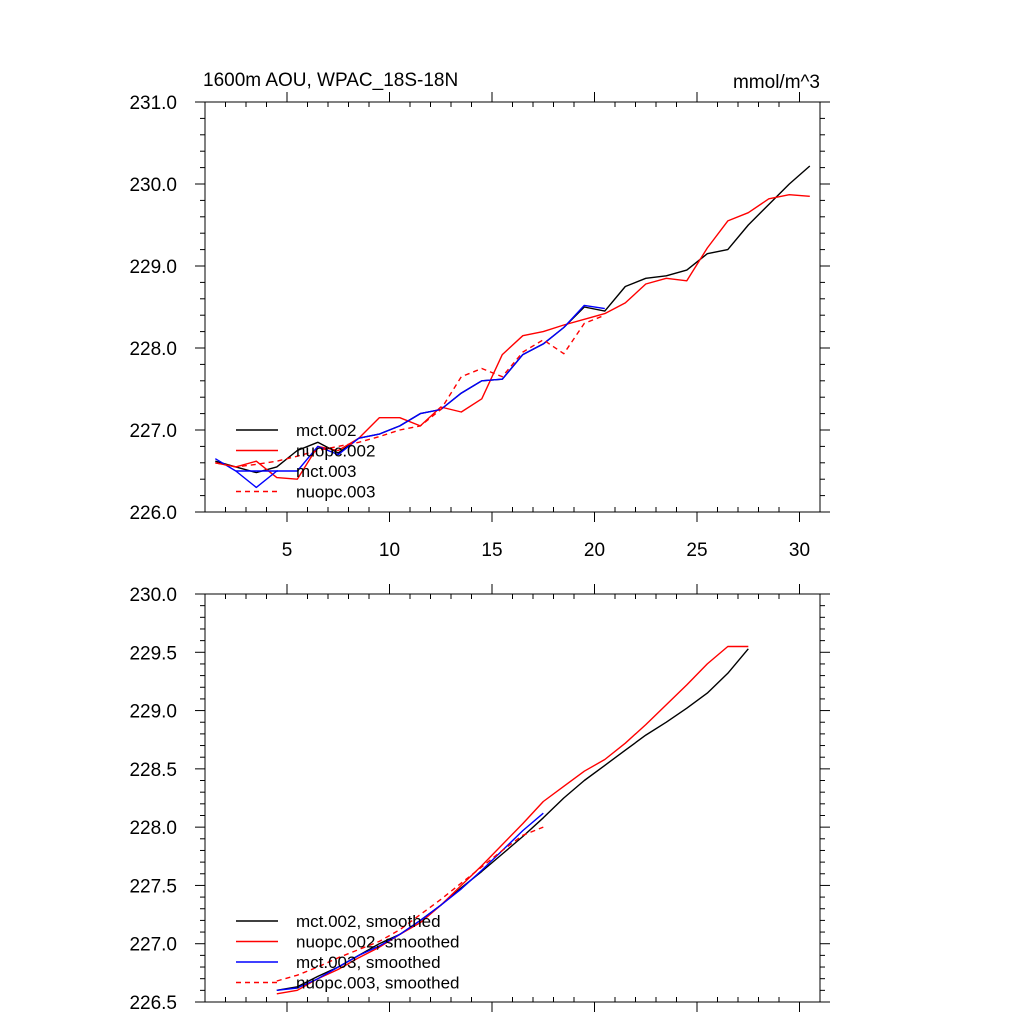 Image resolution: width=1024 pixels, height=1024 pixels. Describe the element at coordinates (153, 1003) in the screenshot. I see `y-tick-label: 226.5` at that location.